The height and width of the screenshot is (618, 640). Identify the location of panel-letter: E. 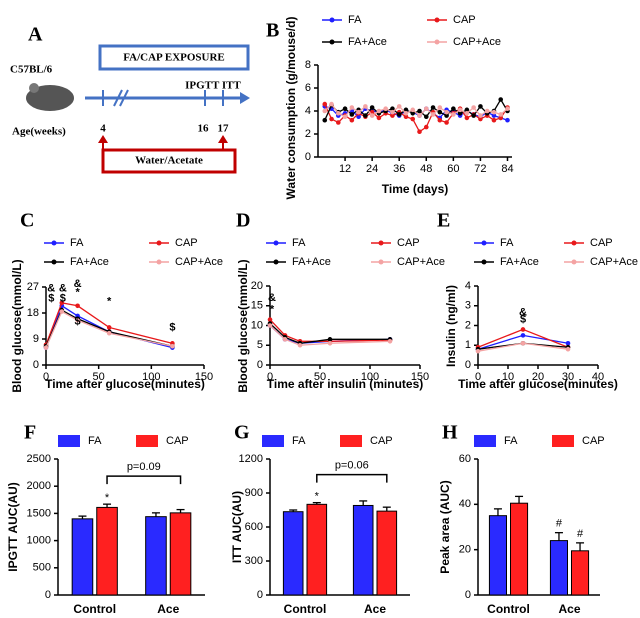
(443, 221).